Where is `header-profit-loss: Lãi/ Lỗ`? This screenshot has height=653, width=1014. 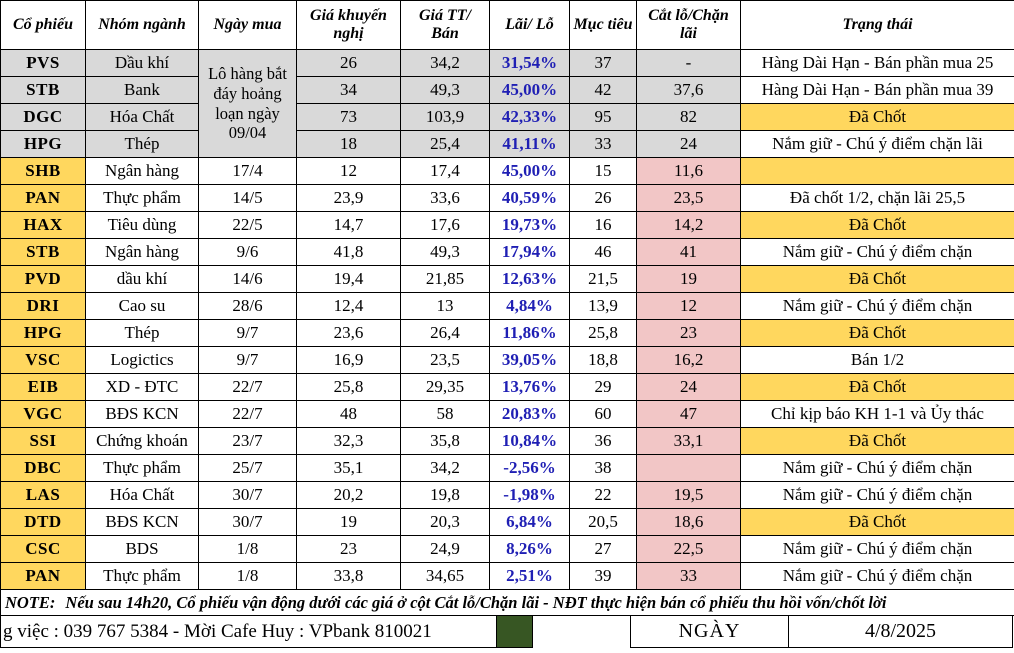 header-profit-loss: Lãi/ Lỗ is located at coordinates (529, 25).